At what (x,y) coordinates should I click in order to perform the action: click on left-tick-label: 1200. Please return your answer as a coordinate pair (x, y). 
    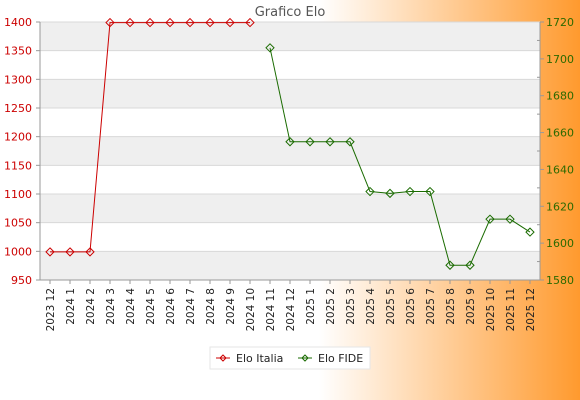
    Looking at the image, I should click on (18, 137).